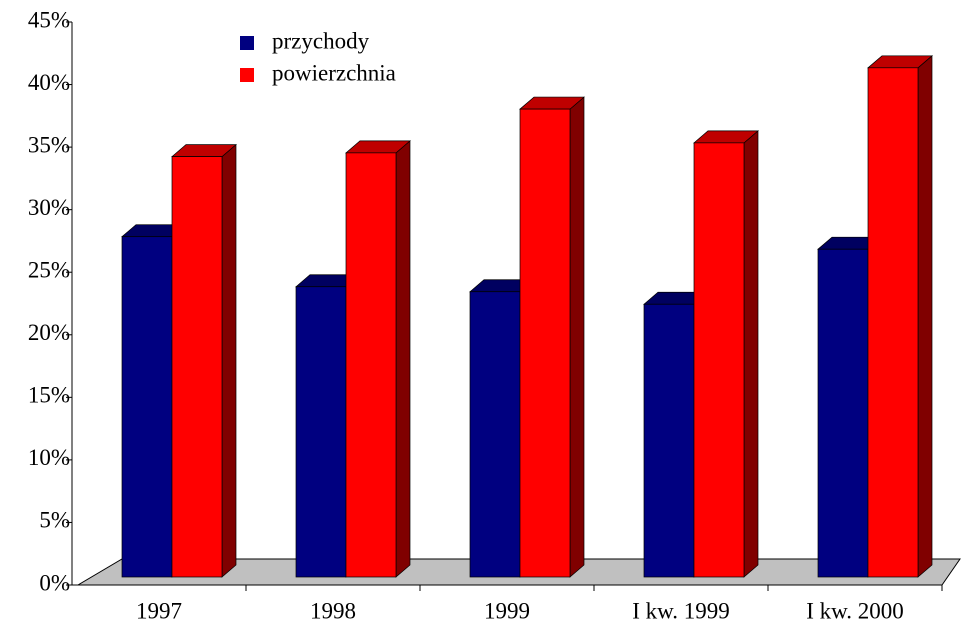 The width and height of the screenshot is (963, 635). I want to click on legend-label: przychody, so click(321, 40).